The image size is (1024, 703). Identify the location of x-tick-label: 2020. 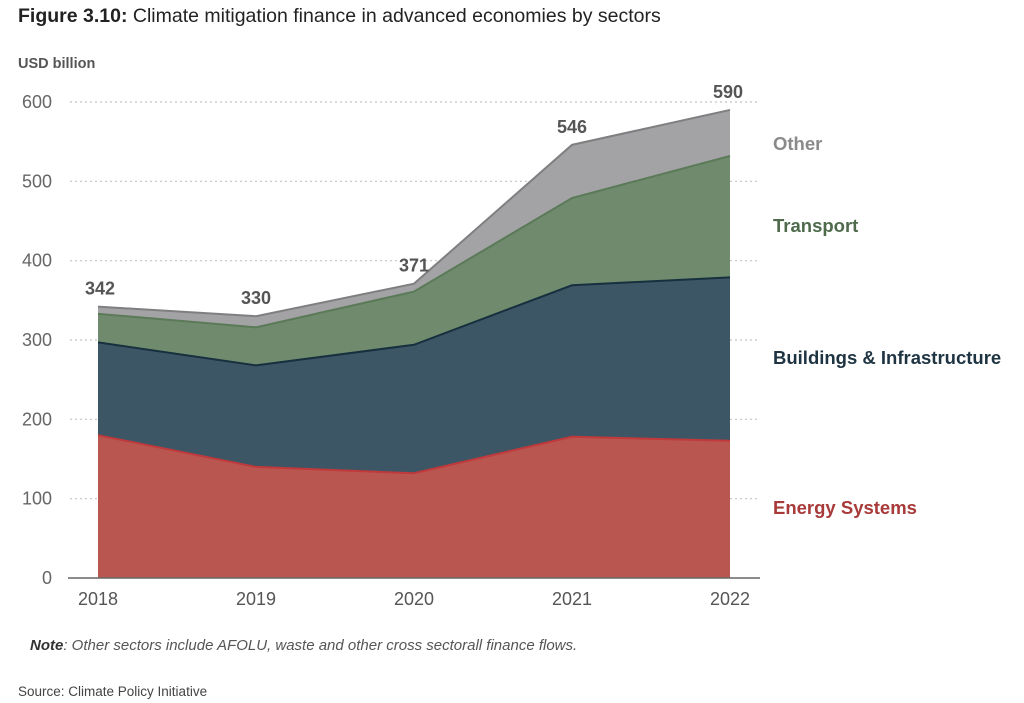
(414, 599).